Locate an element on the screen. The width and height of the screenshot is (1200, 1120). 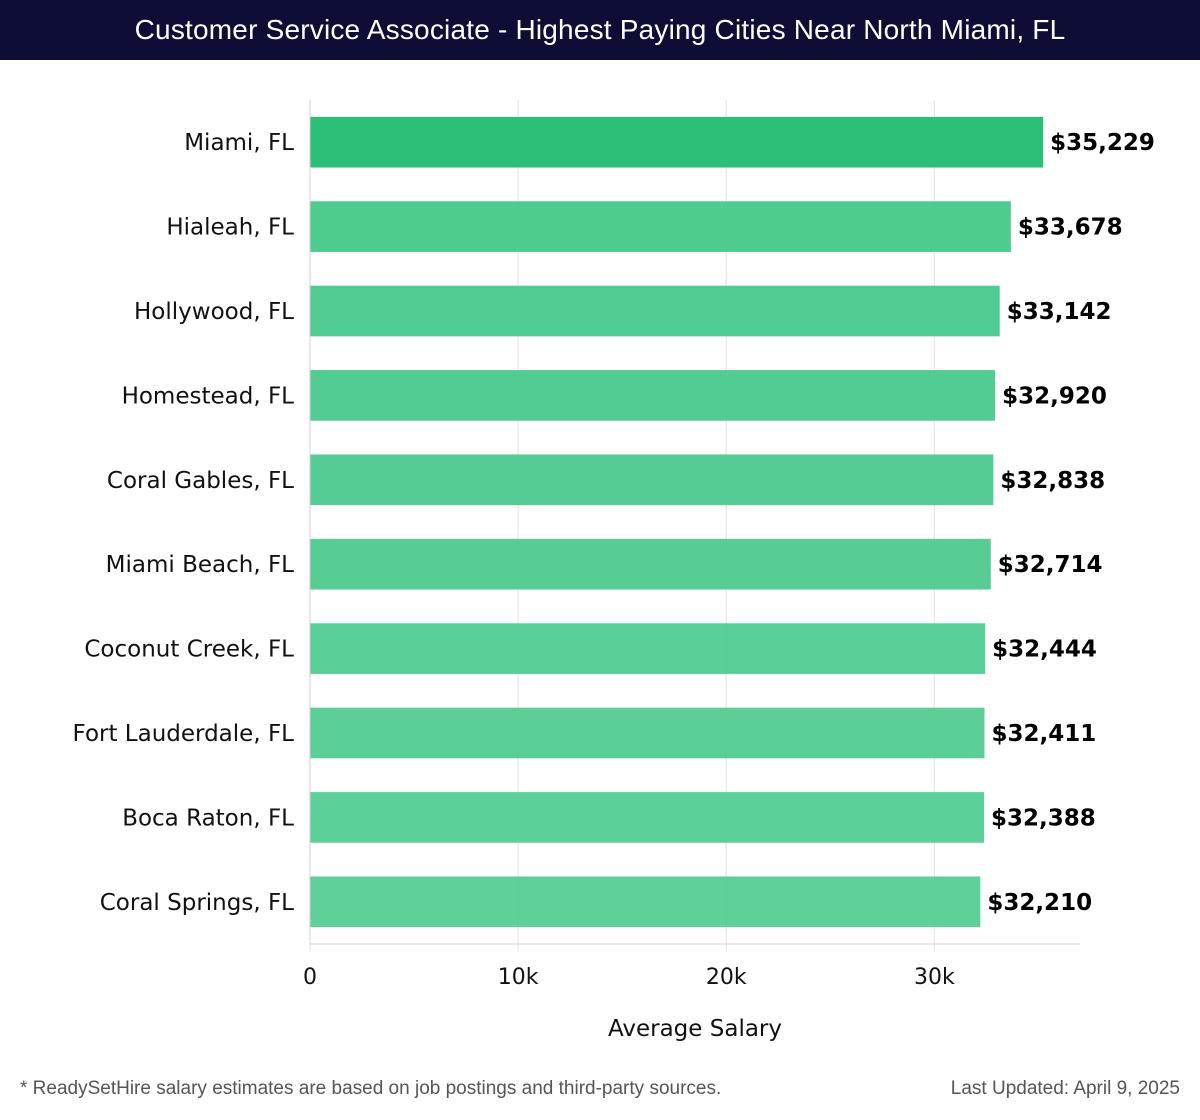
data-label: $32,444 is located at coordinates (1044, 650).